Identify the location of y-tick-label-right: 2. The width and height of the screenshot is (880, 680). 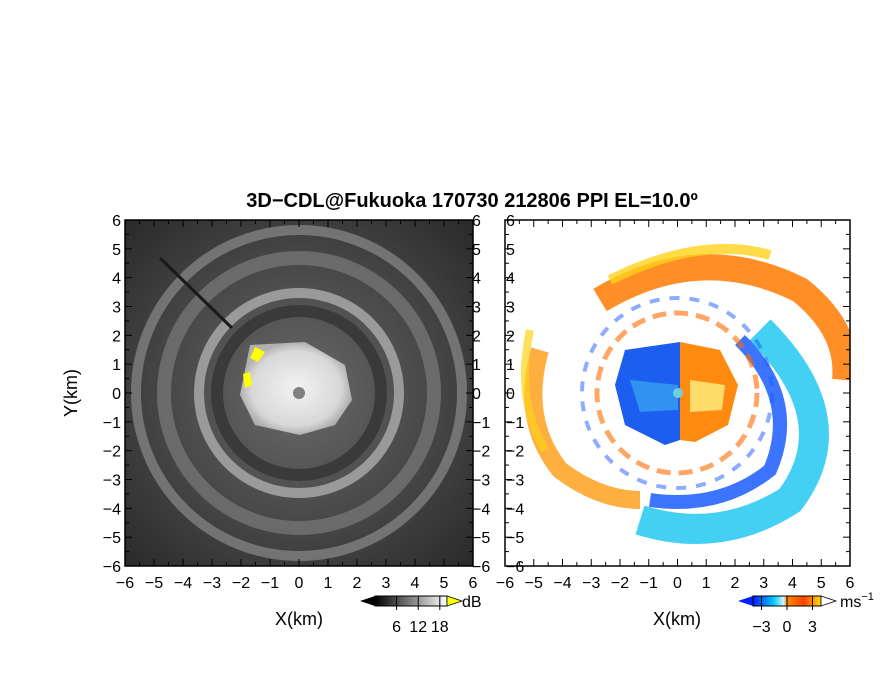
(476, 336).